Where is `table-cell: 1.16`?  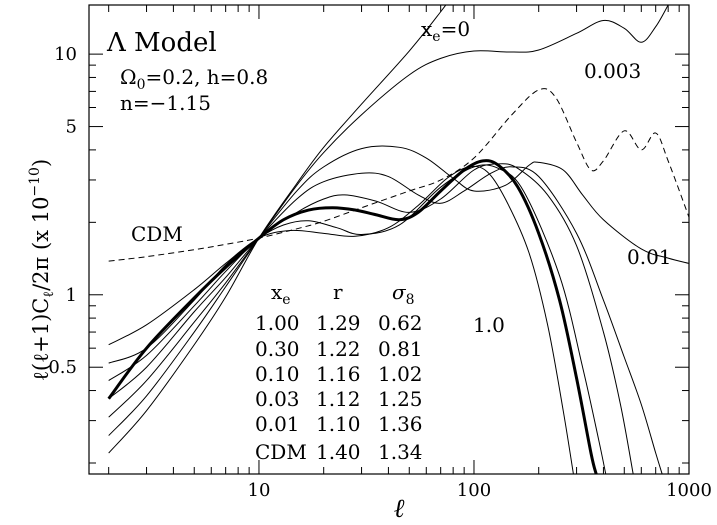
table-cell: 1.16 is located at coordinates (338, 374).